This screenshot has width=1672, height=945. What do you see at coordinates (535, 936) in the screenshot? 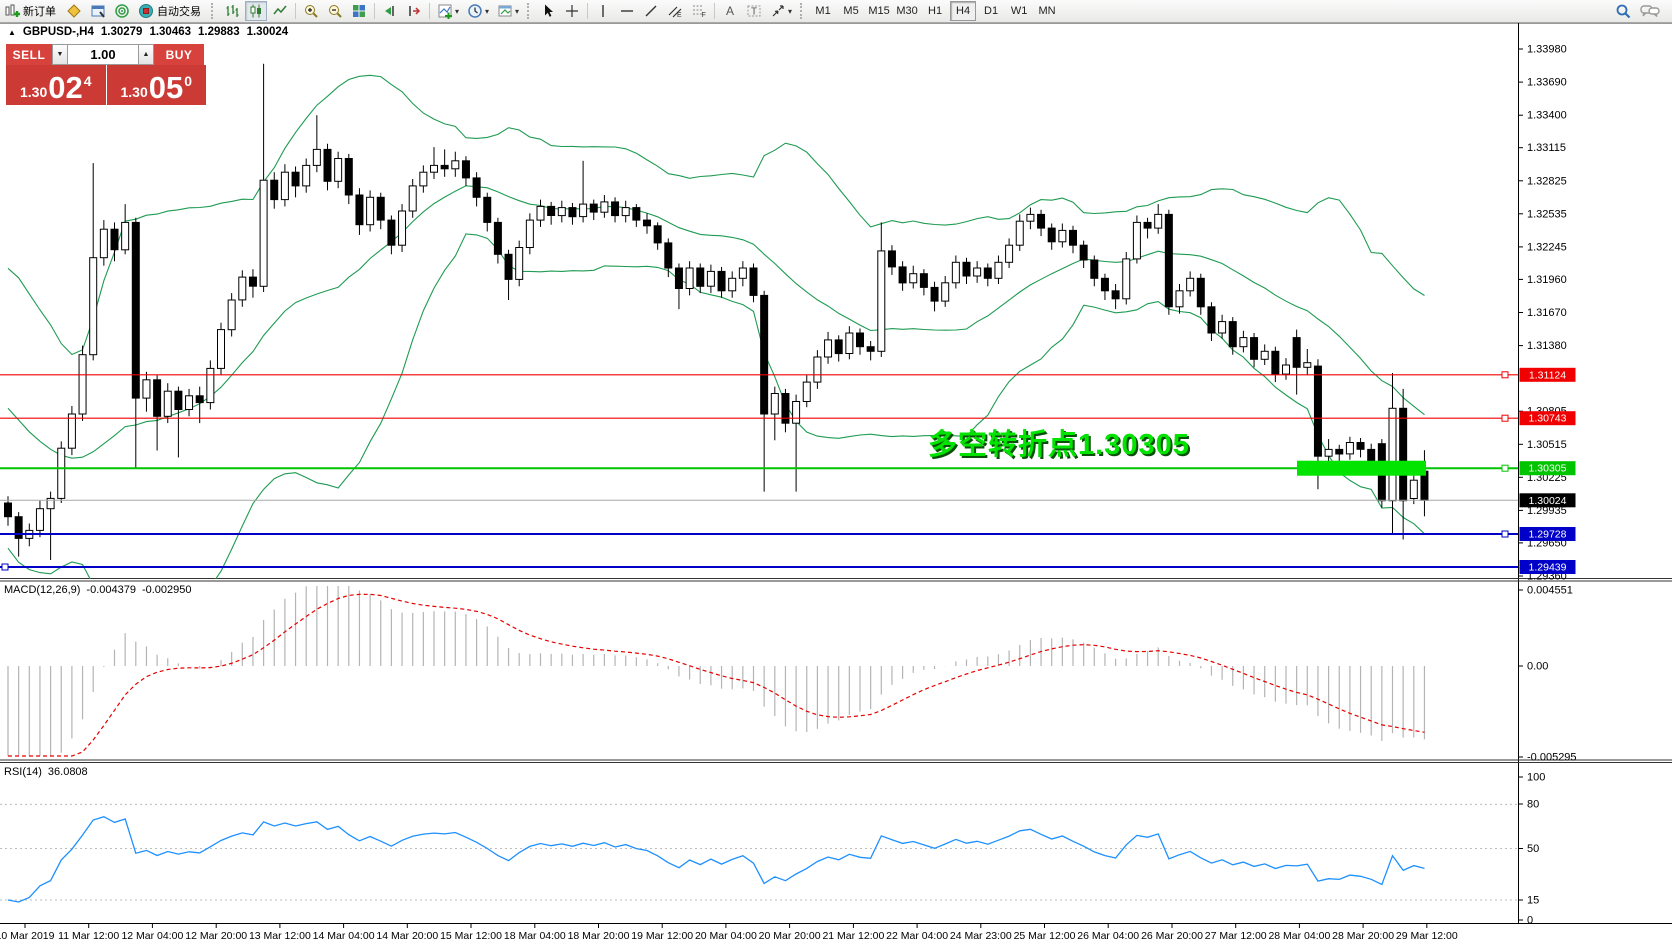
I see `time-tick-label: 18 Mar 04:00` at bounding box center [535, 936].